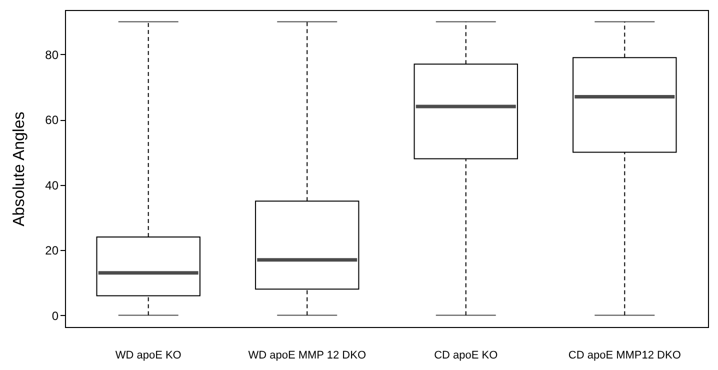 Image resolution: width=718 pixels, height=370 pixels. Describe the element at coordinates (307, 356) in the screenshot. I see `x-tick-label: WD apoE MMP 12 DKO` at that location.